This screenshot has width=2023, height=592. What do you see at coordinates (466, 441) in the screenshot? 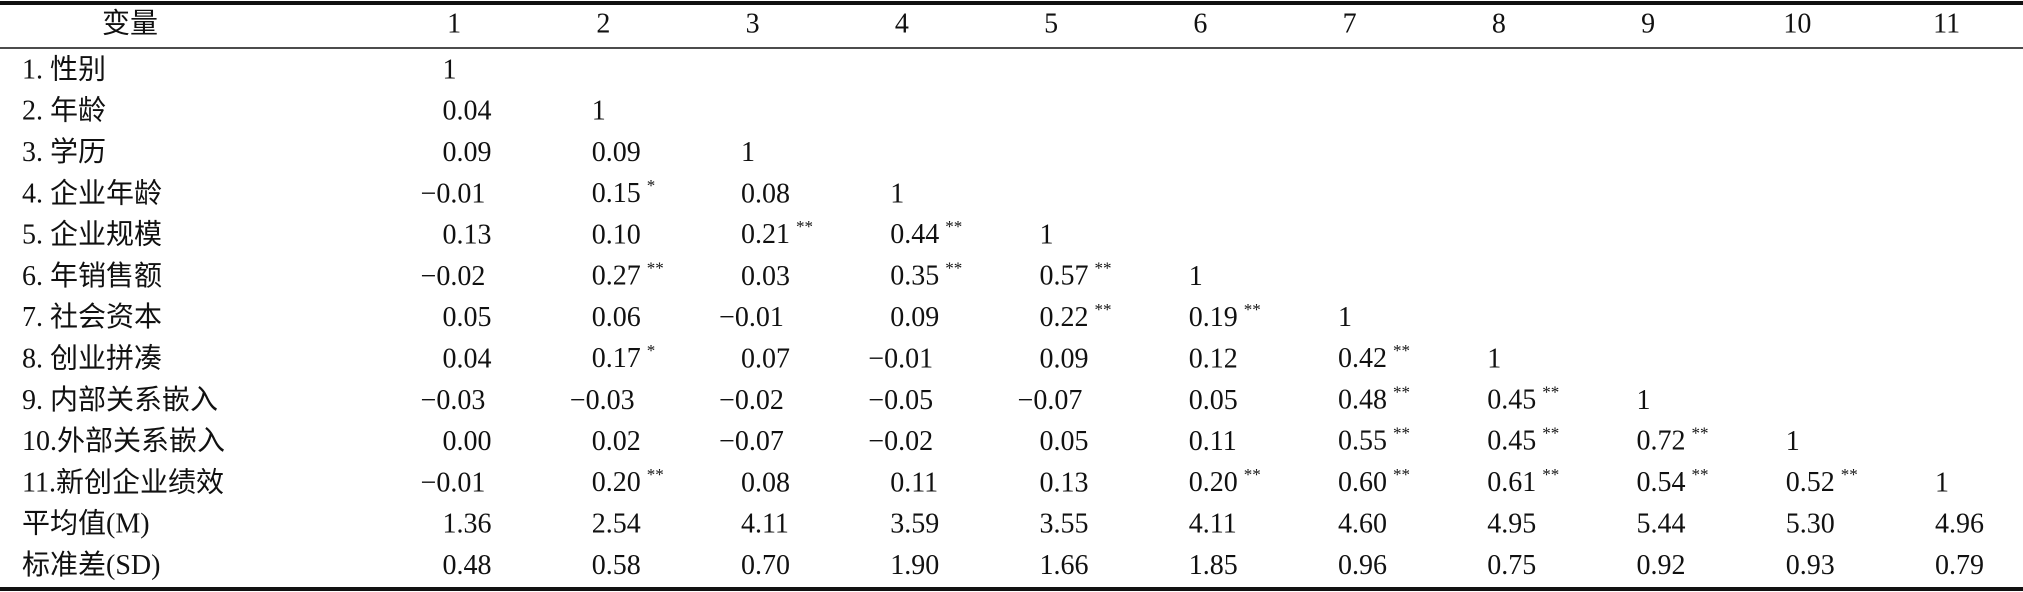
I see `cell: 0.00` at bounding box center [466, 441].